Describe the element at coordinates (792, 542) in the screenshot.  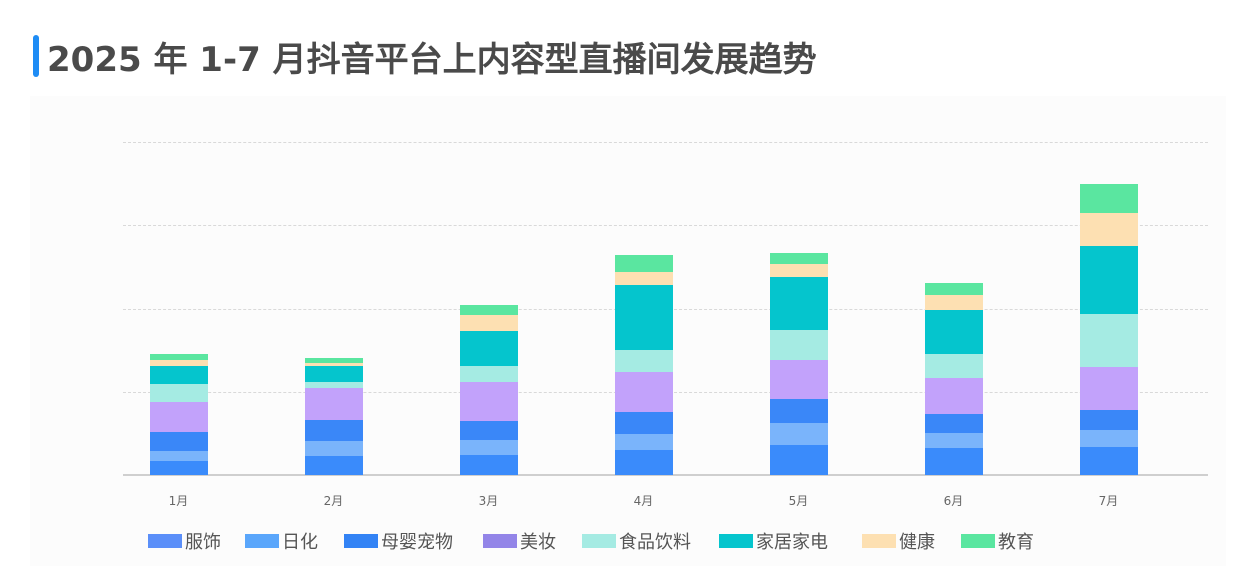
I see `legend-label: 家居家电` at that location.